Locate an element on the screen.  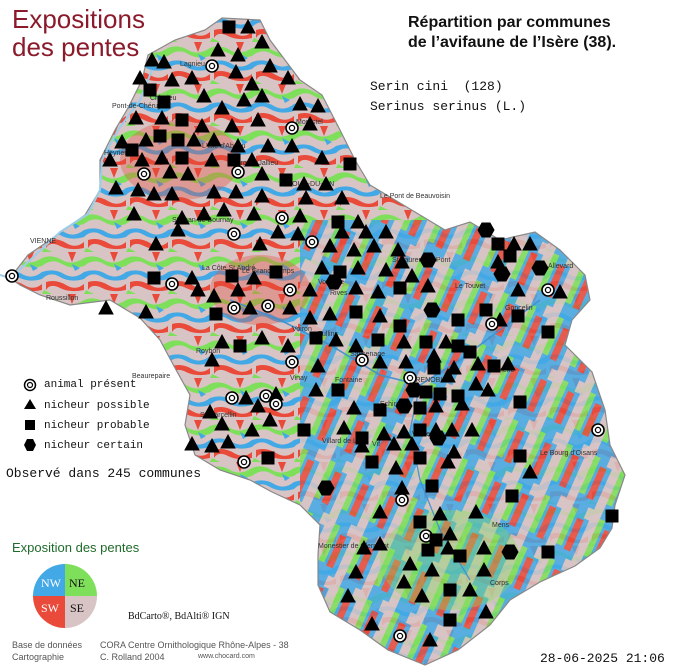
title-line1: Expositions is located at coordinates (78, 19).